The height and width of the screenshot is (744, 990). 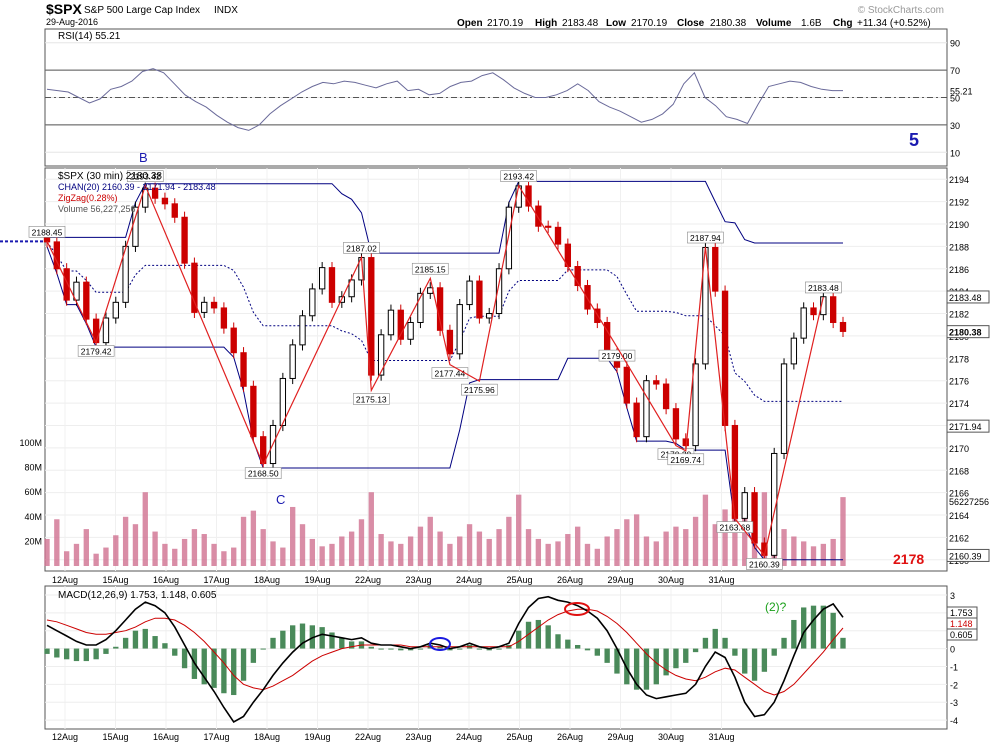 I want to click on macd-cross-circle-blue, so click(x=440, y=644).